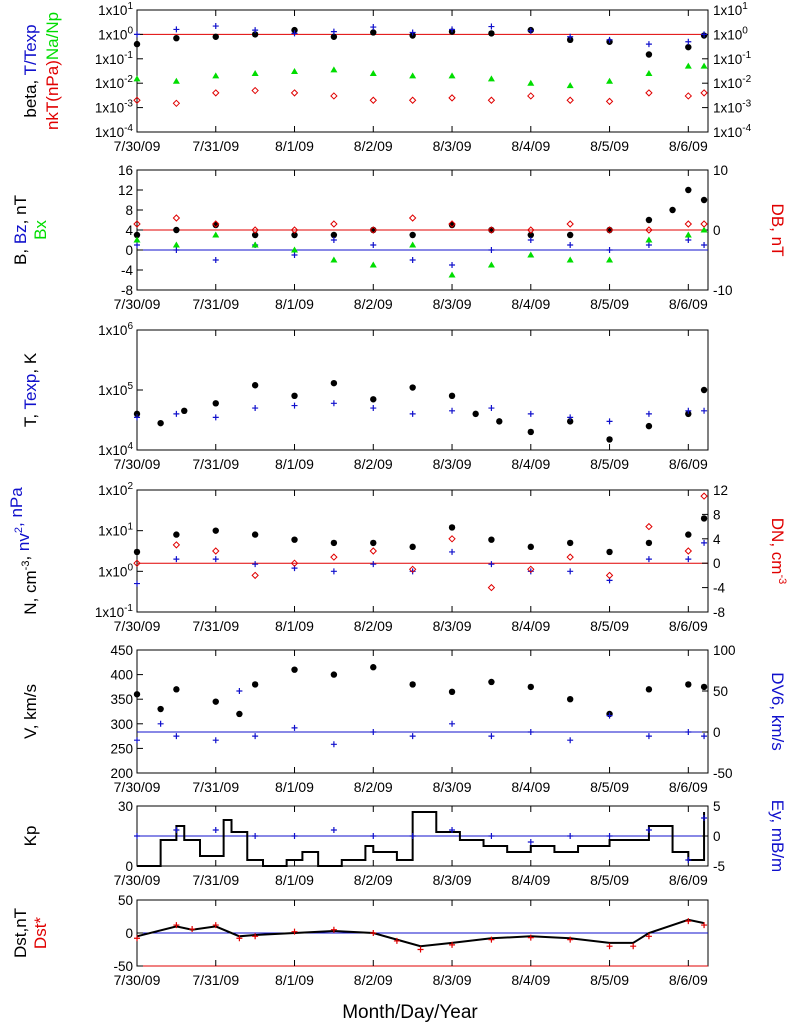 Image resolution: width=791 pixels, height=1024 pixels. Describe the element at coordinates (421, 412) in the screenshot. I see `series-Texp` at that location.